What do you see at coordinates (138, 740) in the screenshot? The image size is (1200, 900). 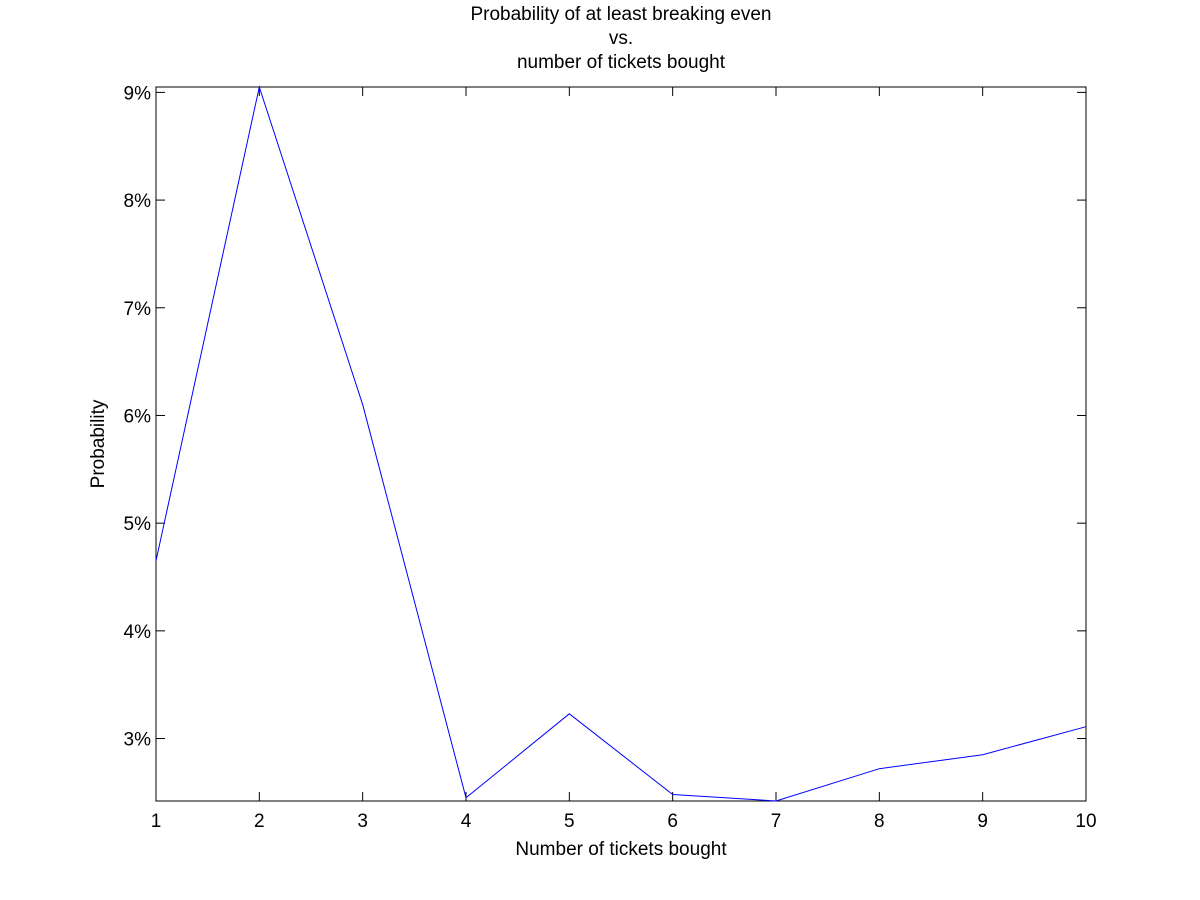 I see `y-tick-label: 3%` at bounding box center [138, 740].